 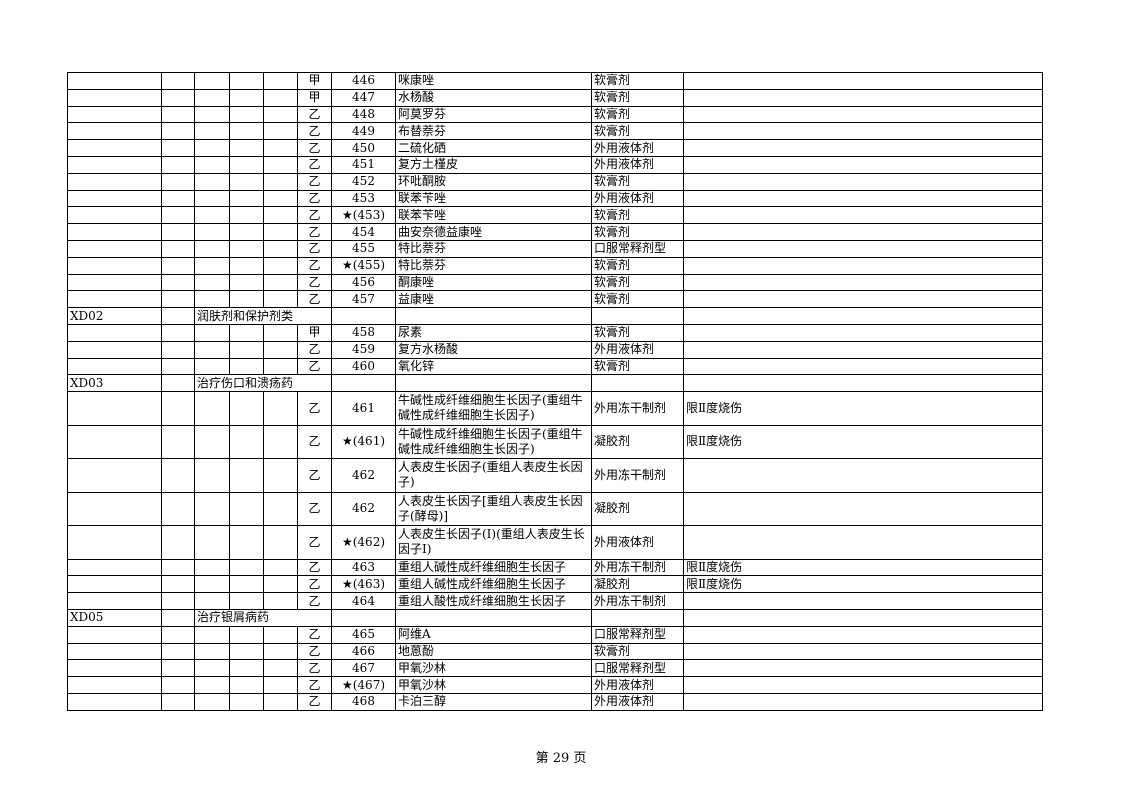 I want to click on drug-name: 牛碱性成纤维细胞生长因子(重组牛碱性成纤维细胞生长因子), so click(x=493, y=442).